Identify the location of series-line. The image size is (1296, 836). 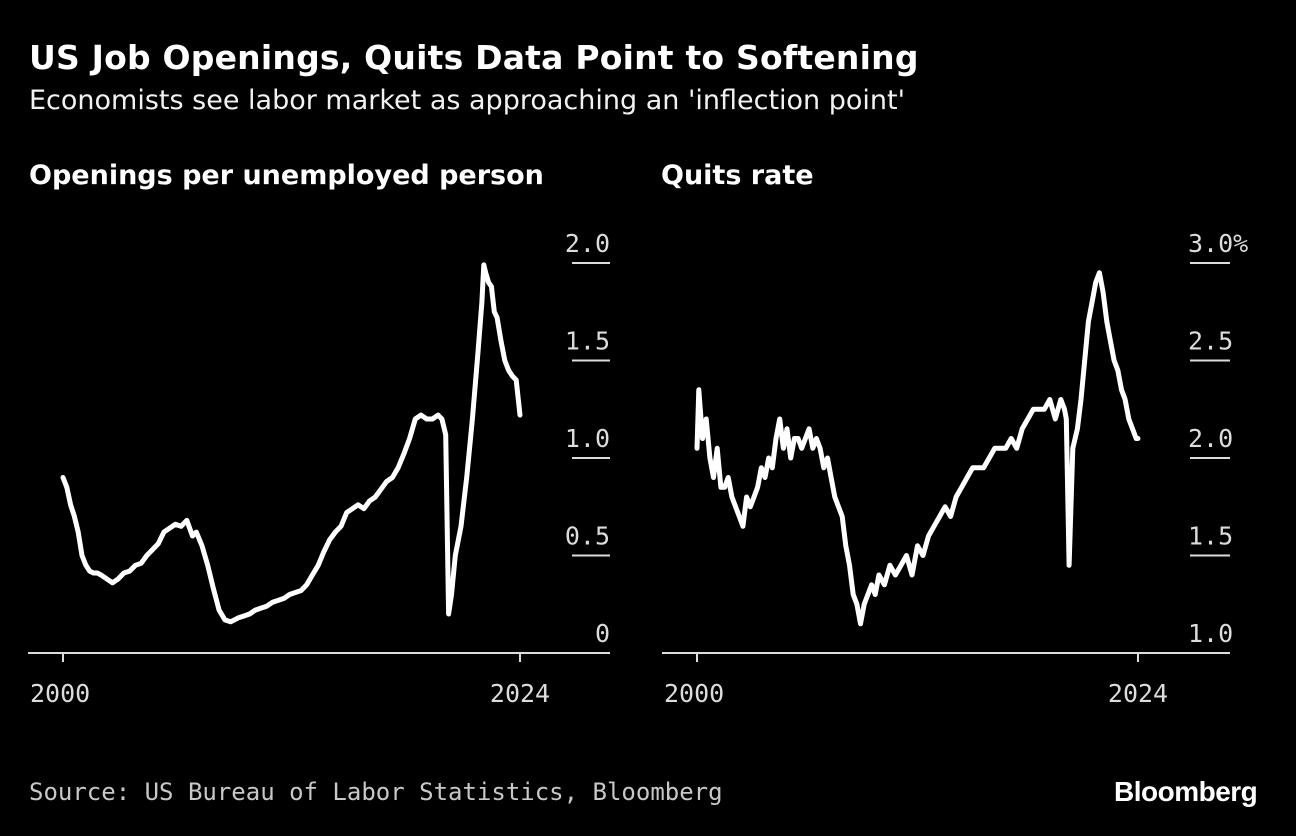
(917, 448).